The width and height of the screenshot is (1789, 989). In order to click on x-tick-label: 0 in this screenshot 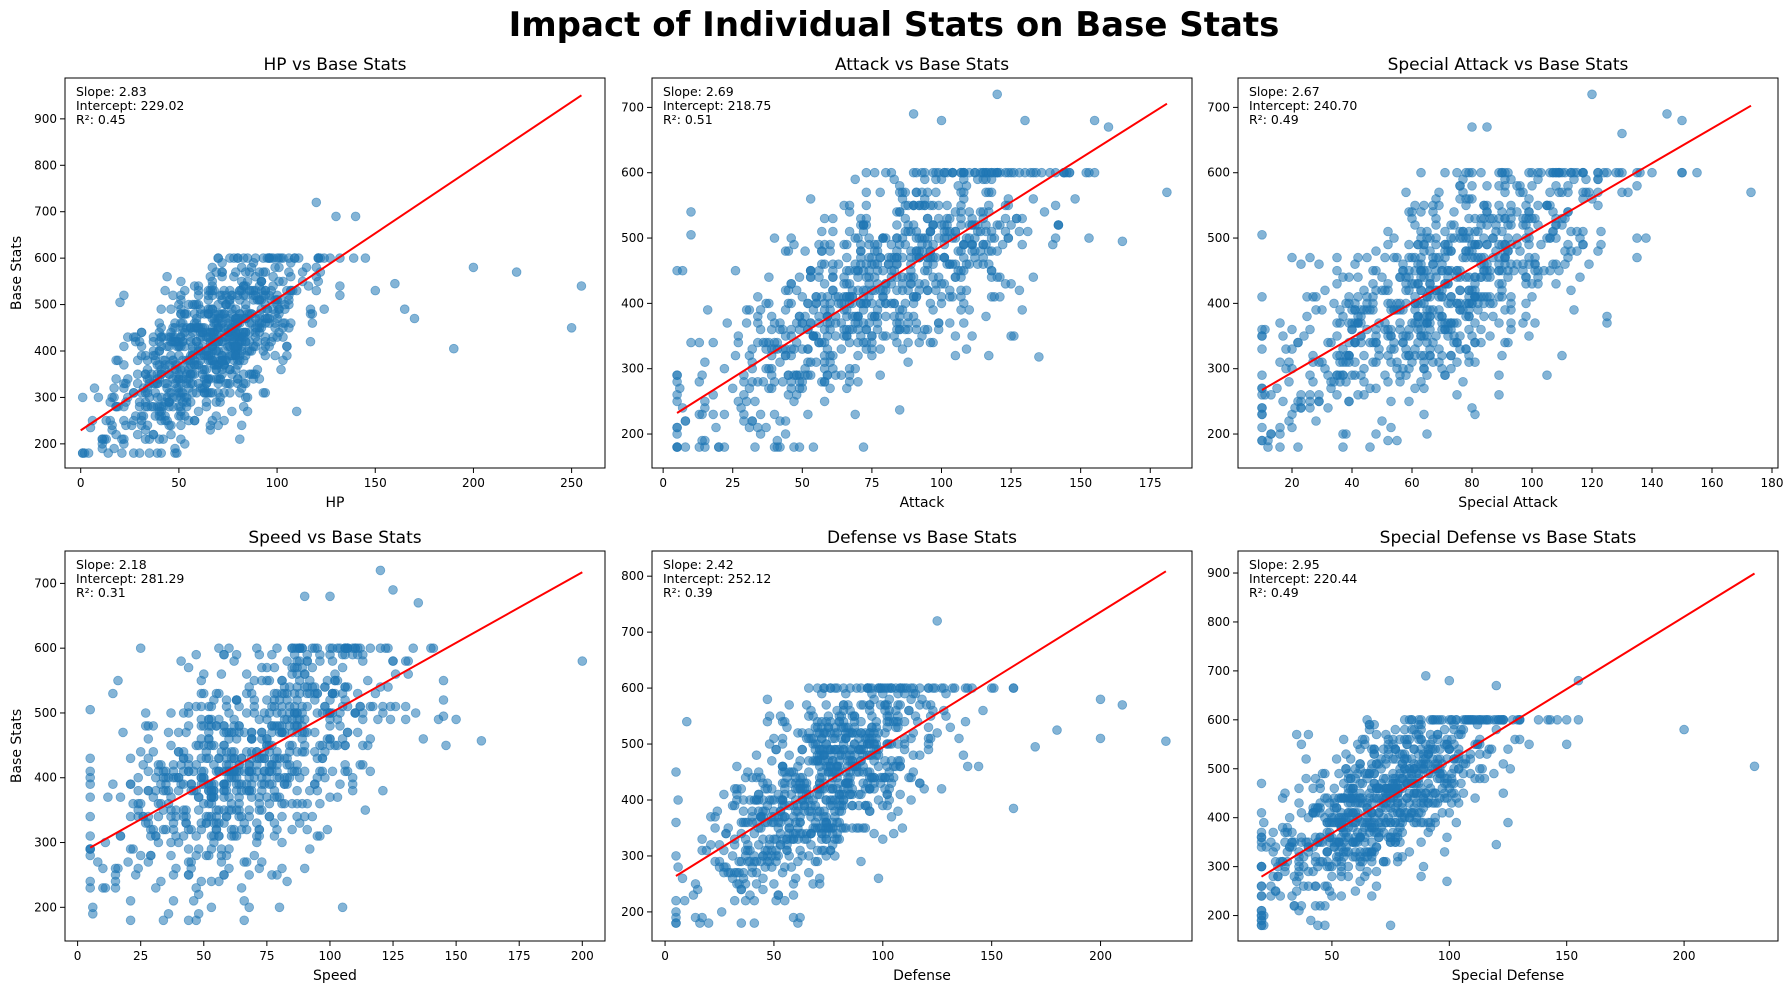, I will do `click(78, 956)`.